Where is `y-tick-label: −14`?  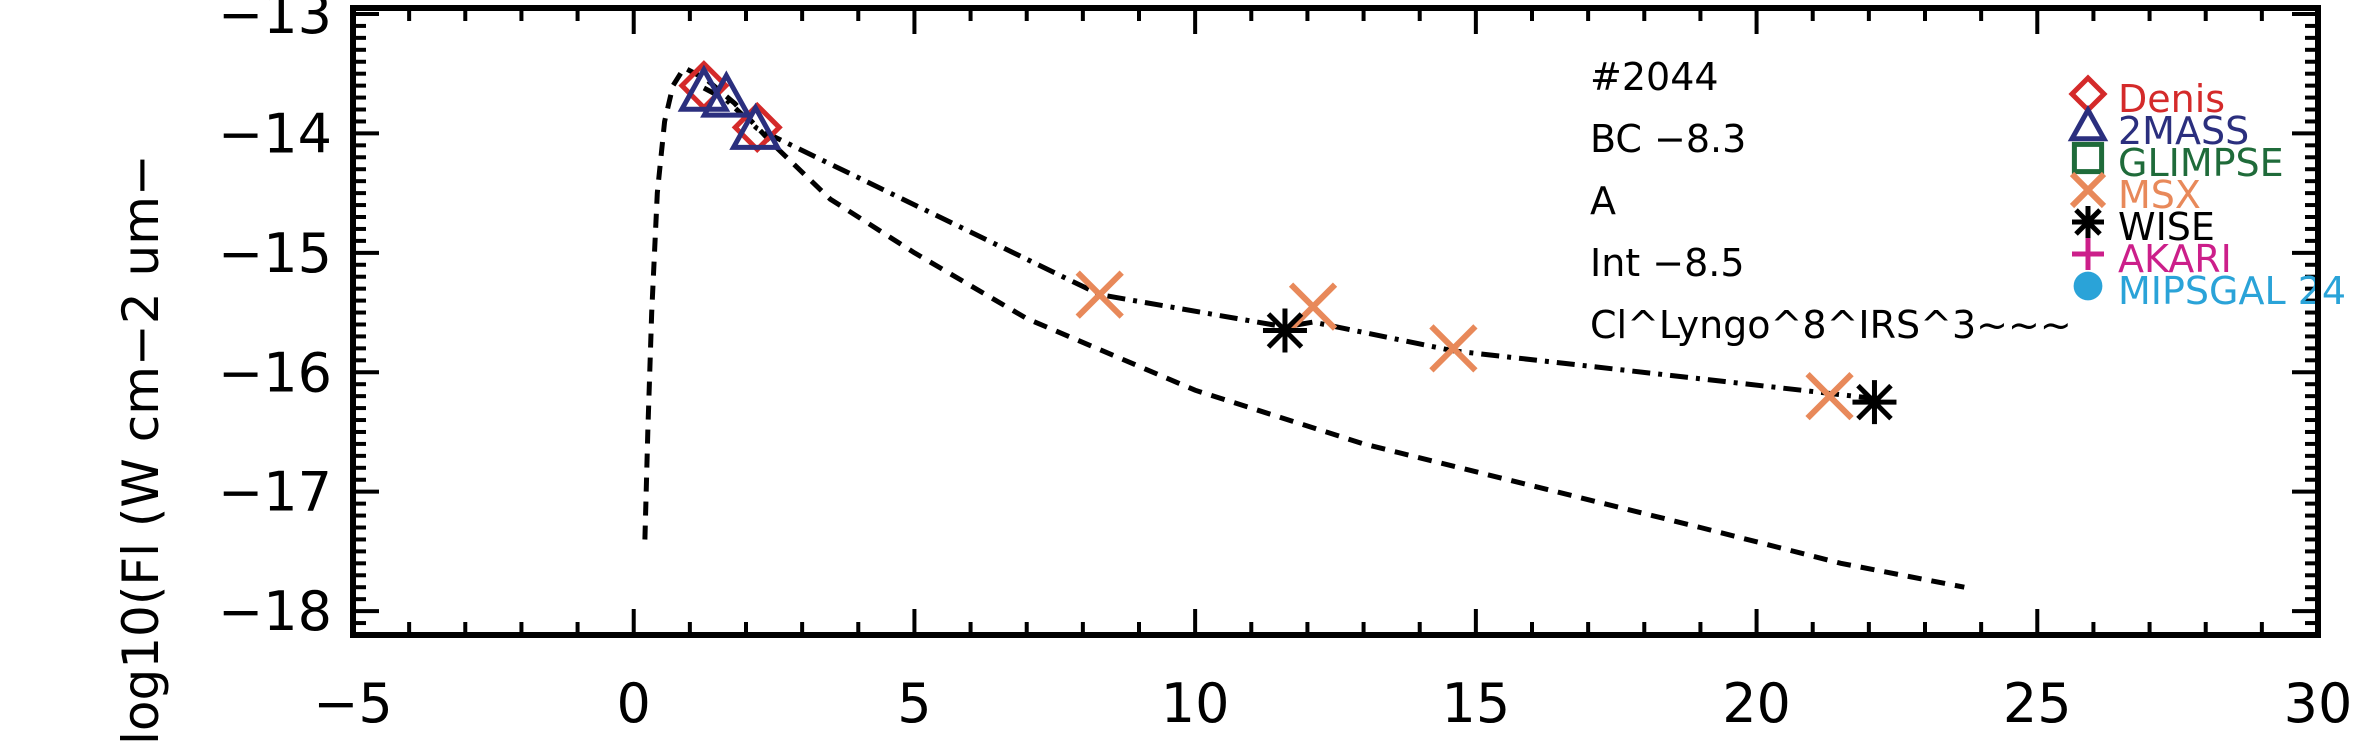
y-tick-label: −14 is located at coordinates (275, 133).